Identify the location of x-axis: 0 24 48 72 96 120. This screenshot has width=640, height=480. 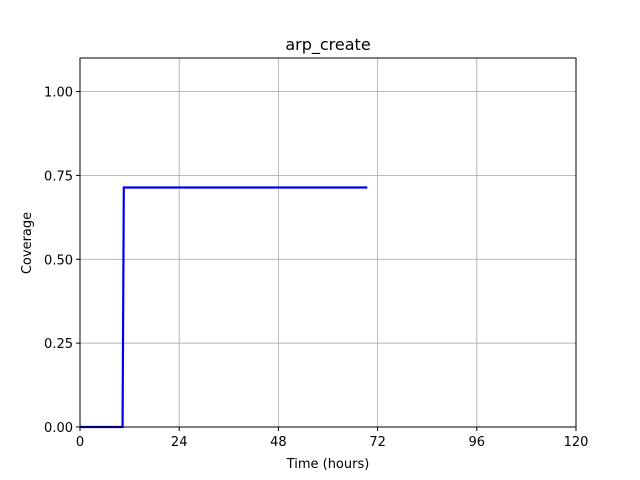
(332, 438).